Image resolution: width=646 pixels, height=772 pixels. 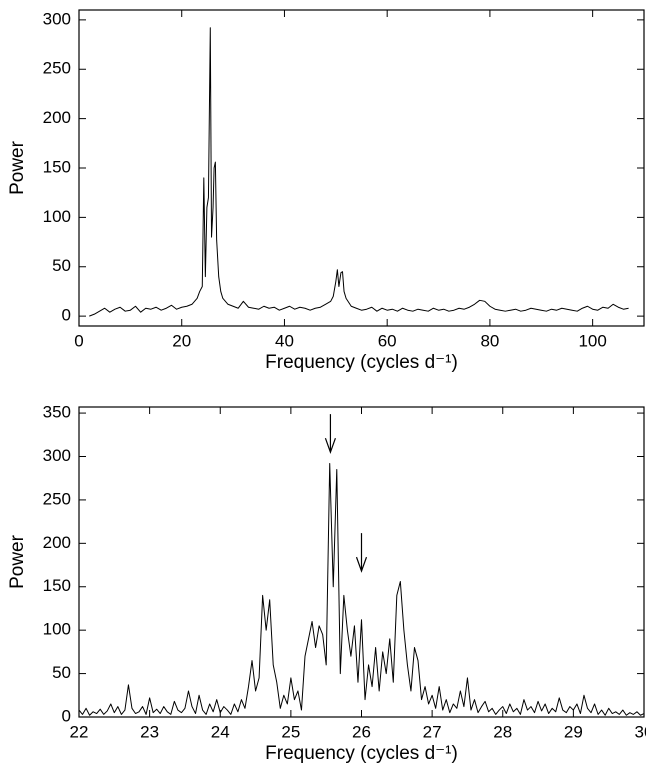 I want to click on x-tick-label: 29, so click(x=573, y=731).